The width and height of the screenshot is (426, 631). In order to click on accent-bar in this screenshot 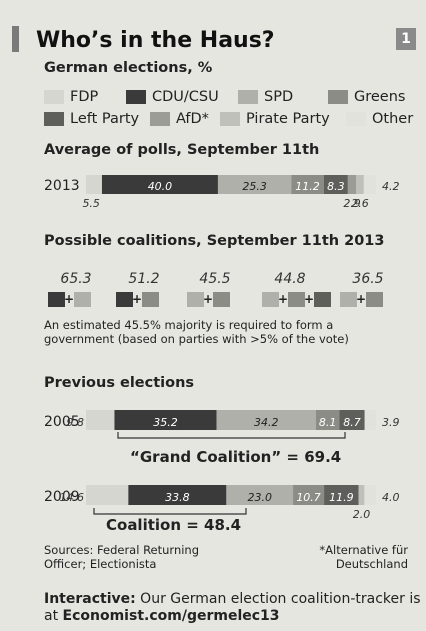, I will do `click(15, 39)`.